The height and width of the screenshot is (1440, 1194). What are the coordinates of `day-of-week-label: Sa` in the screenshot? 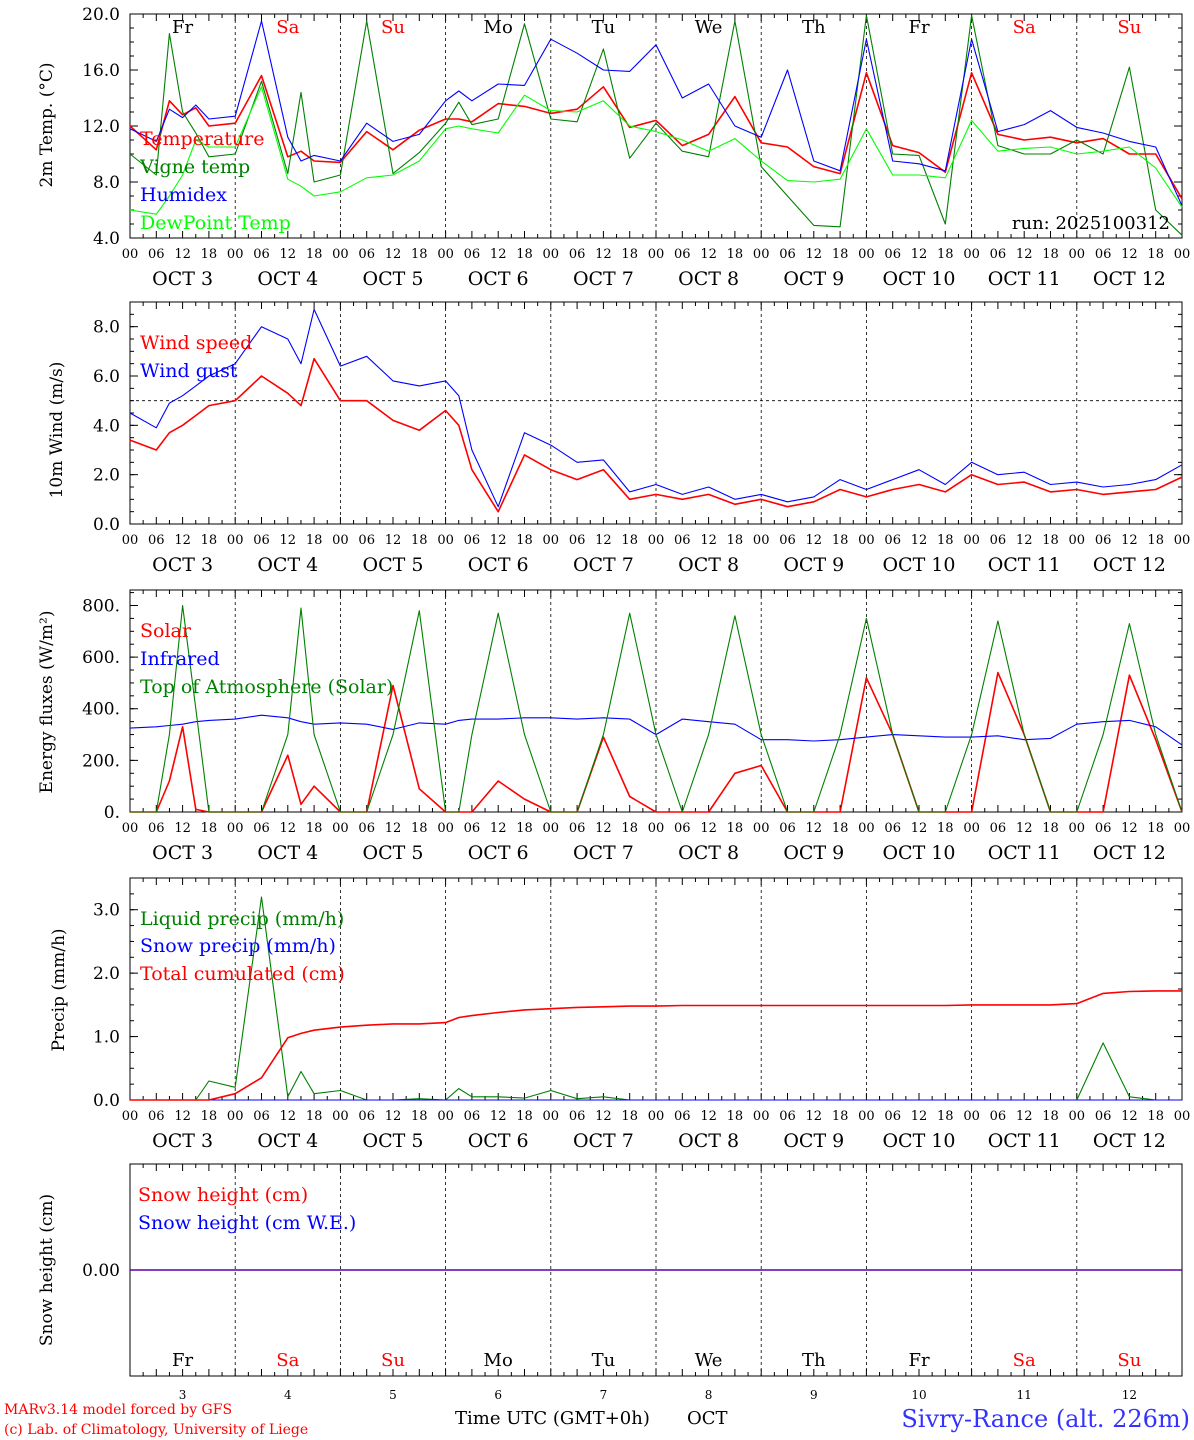 It's located at (1024, 1360).